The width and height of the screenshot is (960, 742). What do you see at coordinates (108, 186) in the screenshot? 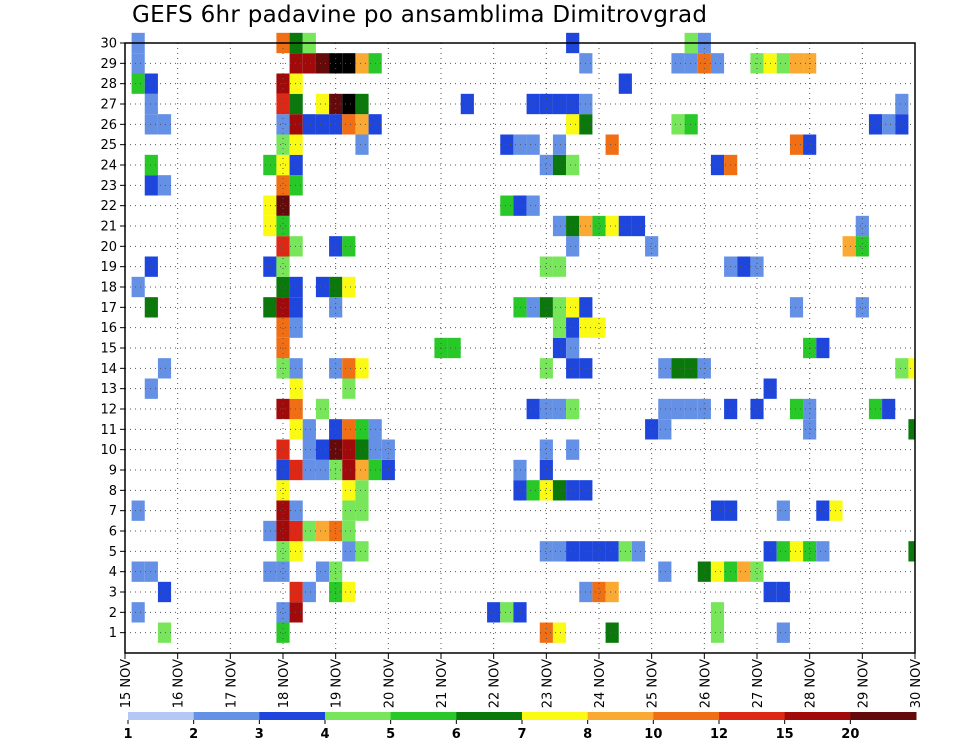
I see `y-tick-label: 23` at bounding box center [108, 186].